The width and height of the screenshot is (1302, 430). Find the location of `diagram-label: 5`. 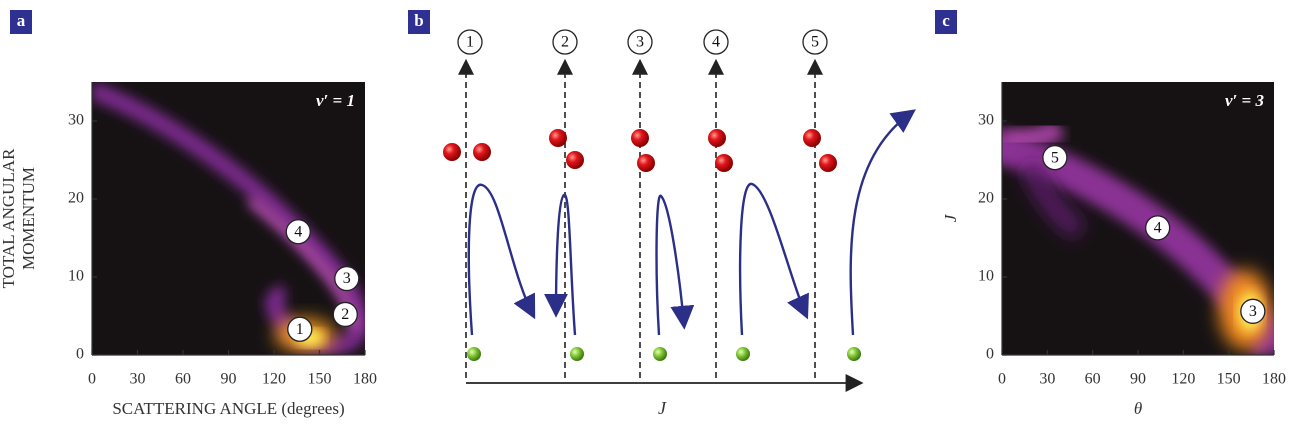

diagram-label: 5 is located at coordinates (815, 42).